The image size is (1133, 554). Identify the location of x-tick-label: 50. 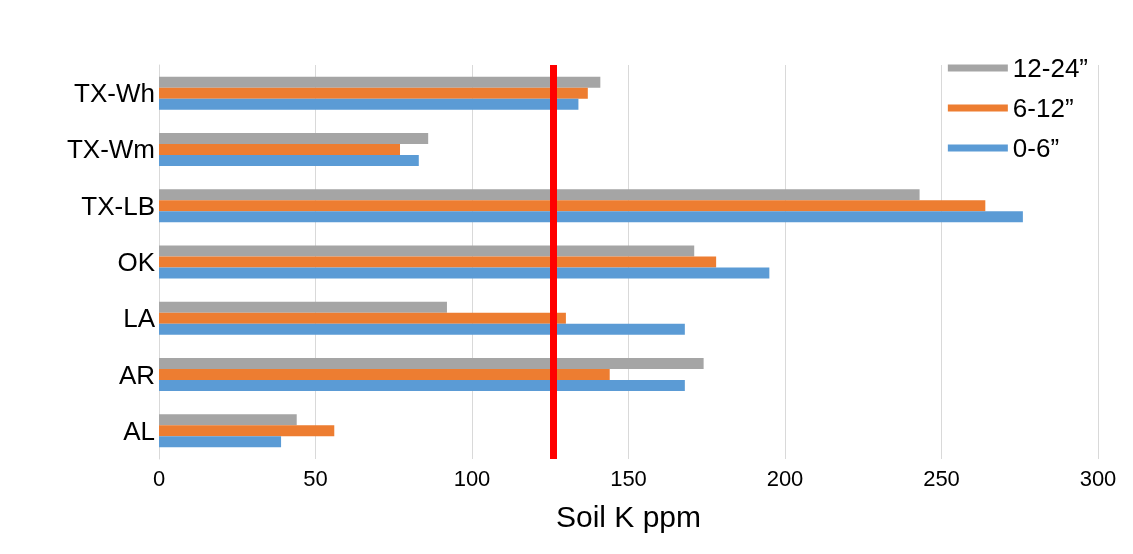
(315, 478).